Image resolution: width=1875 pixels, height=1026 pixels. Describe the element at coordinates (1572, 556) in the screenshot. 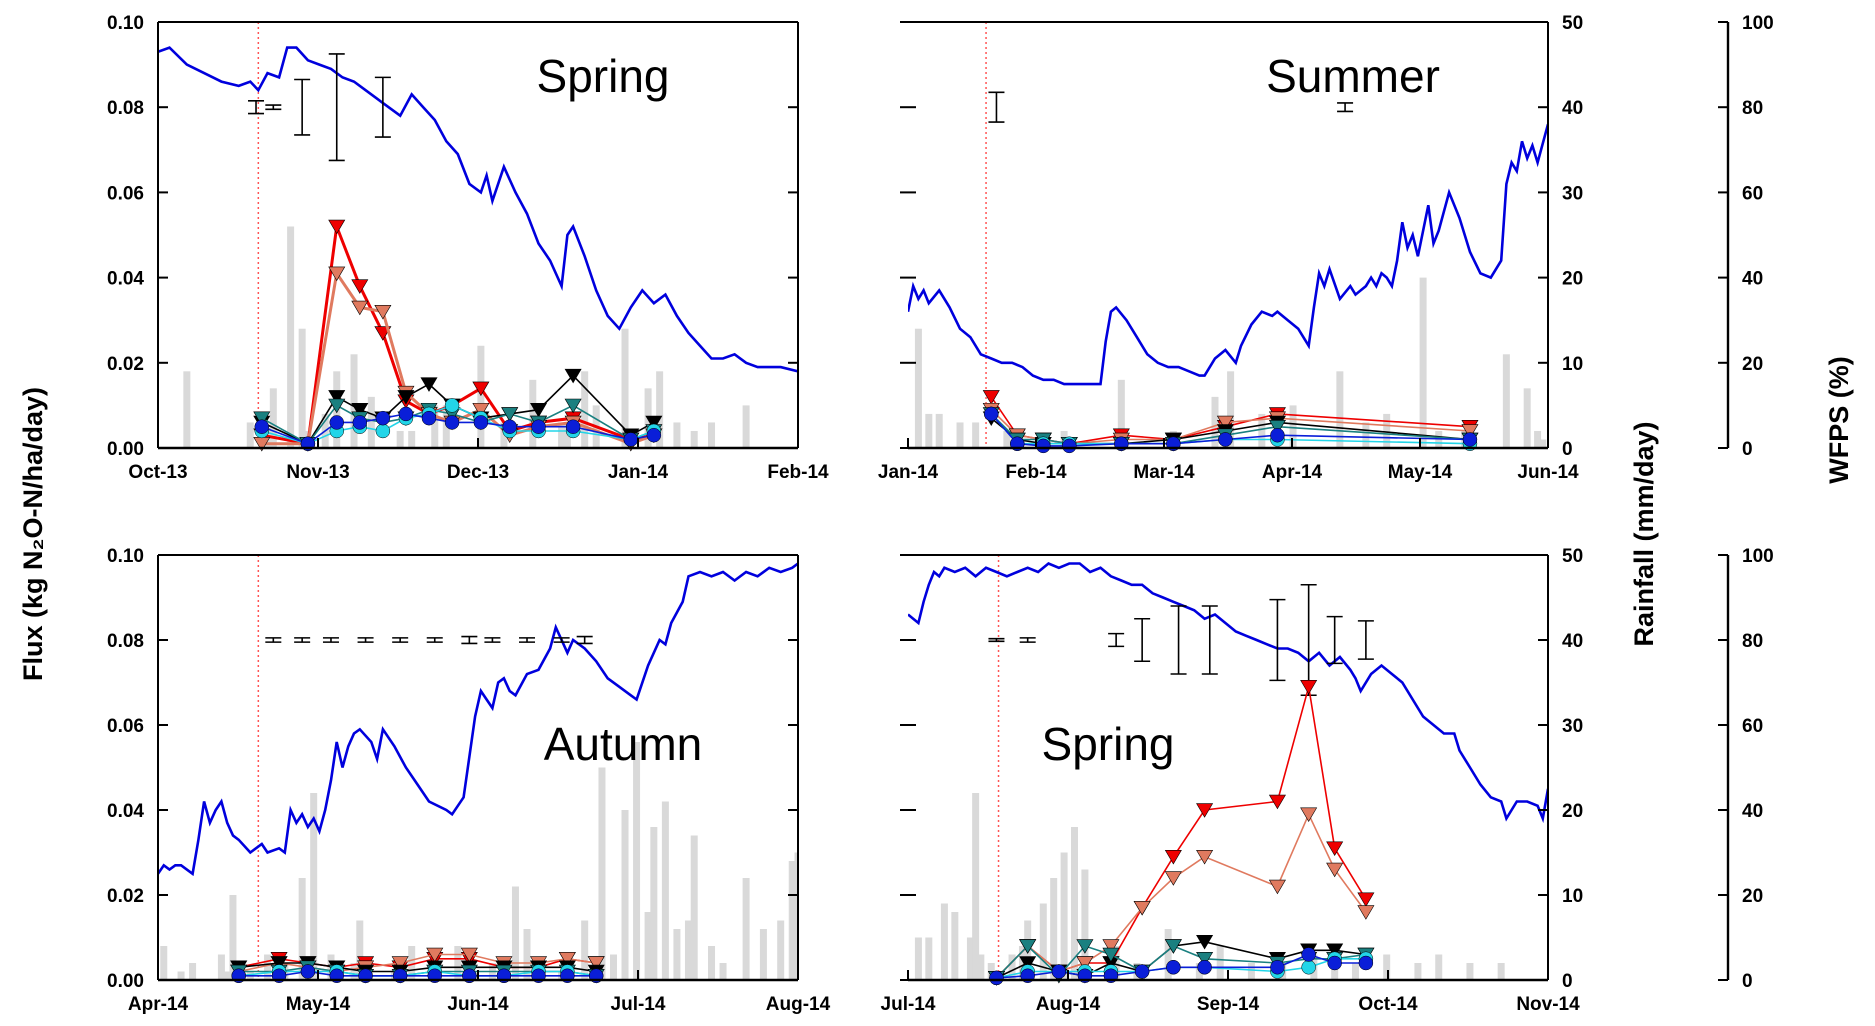

I see `y2-tick-label: 50` at that location.